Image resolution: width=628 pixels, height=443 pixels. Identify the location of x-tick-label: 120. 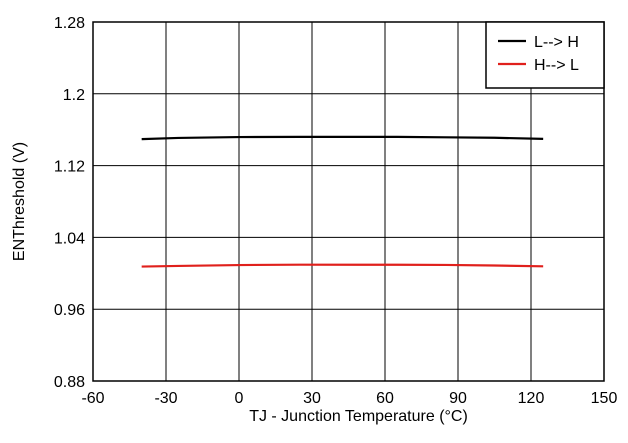
(531, 398).